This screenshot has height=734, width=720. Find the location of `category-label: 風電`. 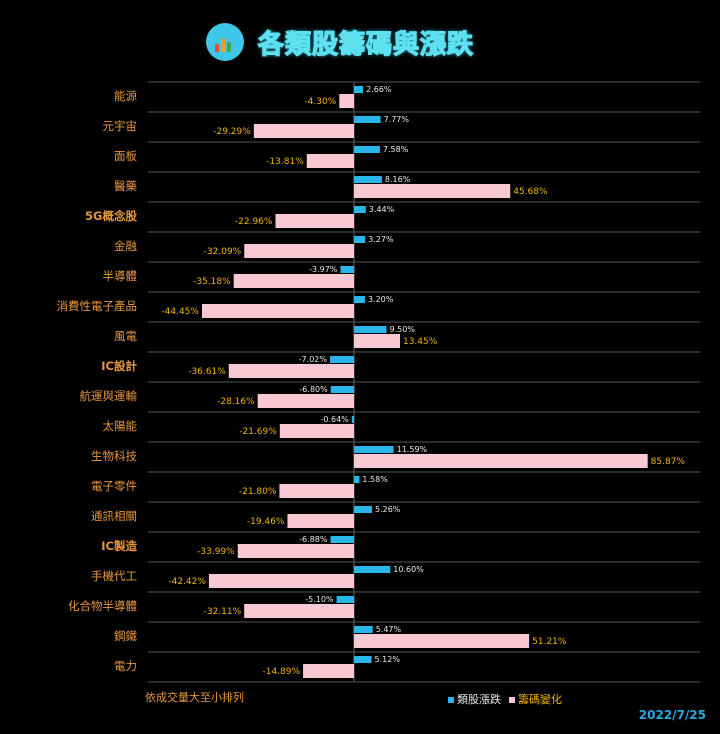

category-label: 風電 is located at coordinates (125, 336).